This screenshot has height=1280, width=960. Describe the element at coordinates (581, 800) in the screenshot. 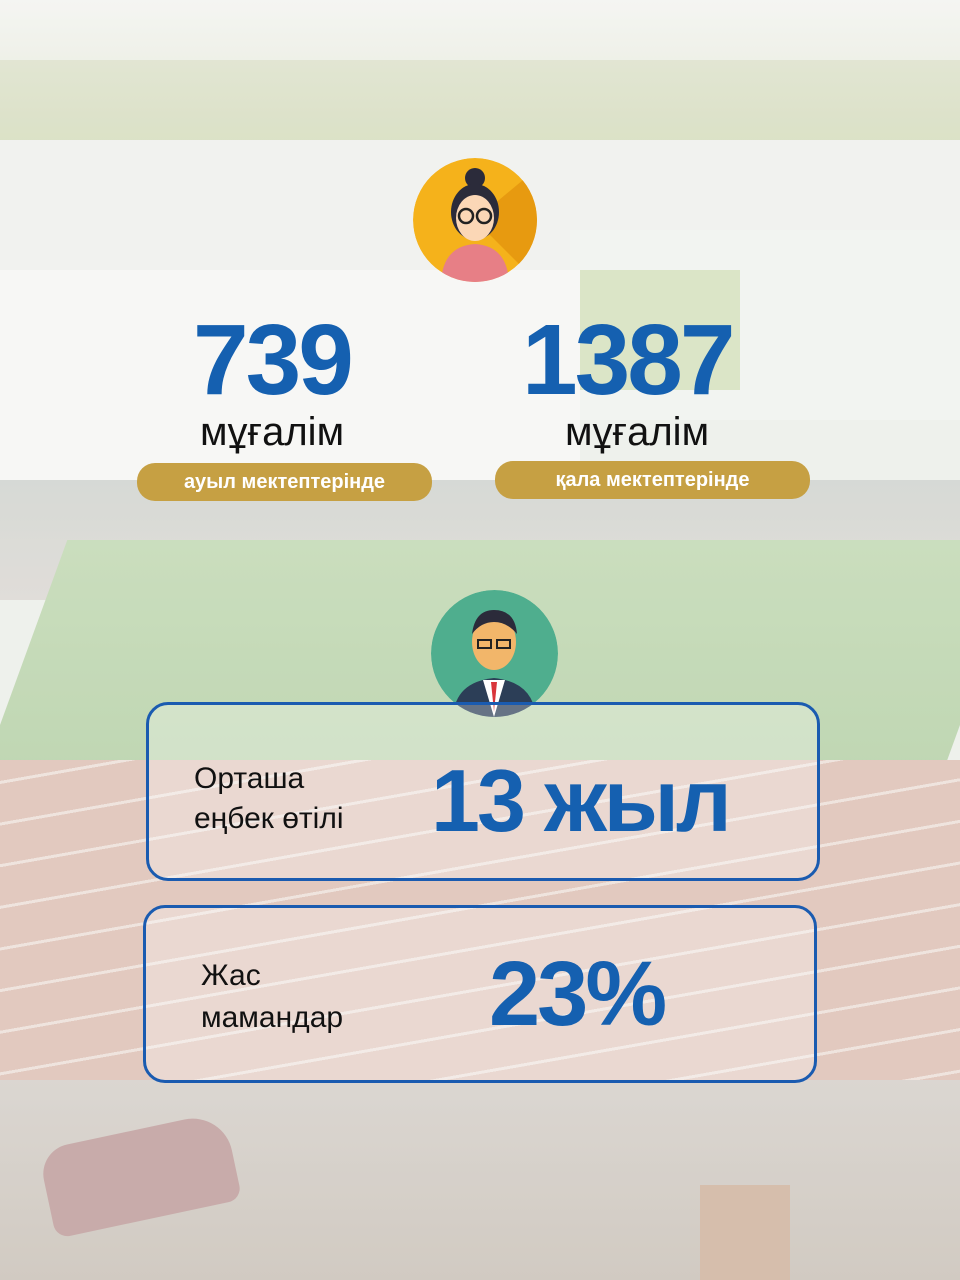

I see `experience-value: 13 жыл` at that location.